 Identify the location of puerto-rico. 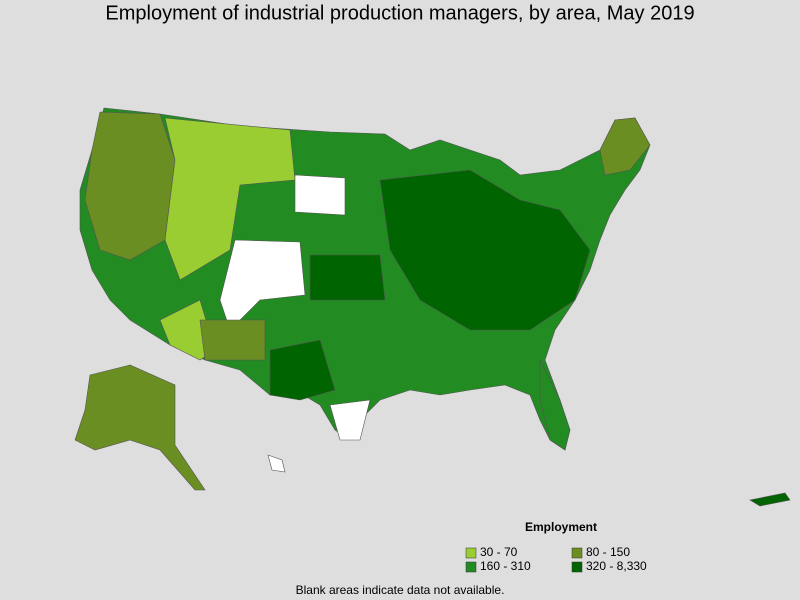
(770, 499).